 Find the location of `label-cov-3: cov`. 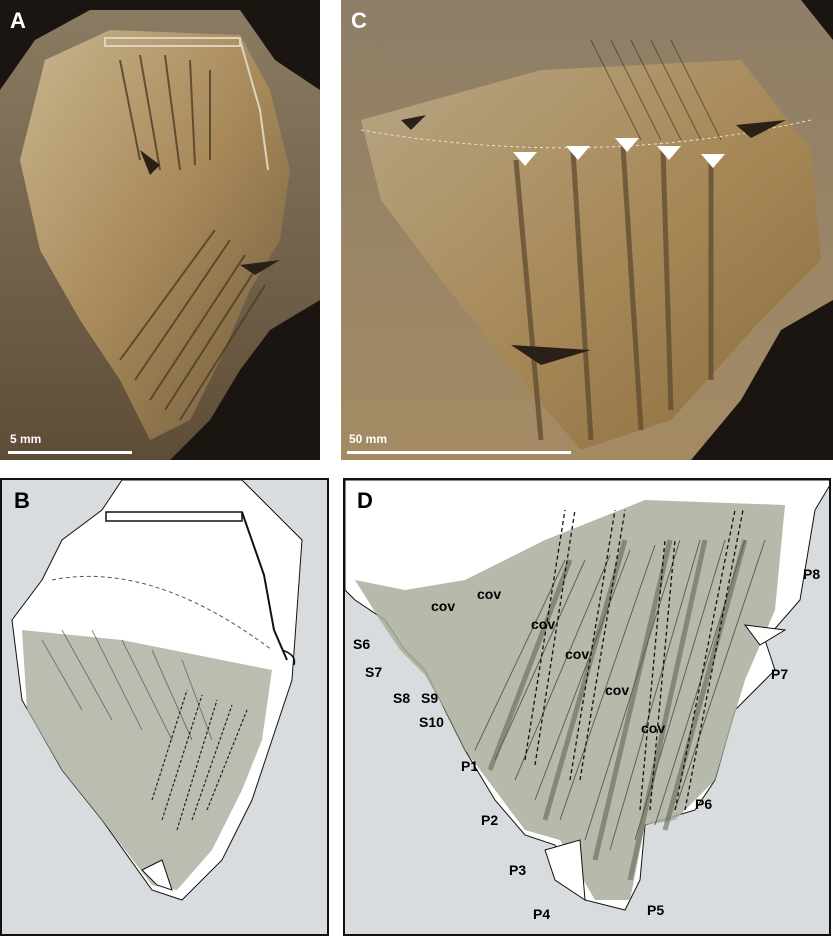

label-cov-3: cov is located at coordinates (543, 624).